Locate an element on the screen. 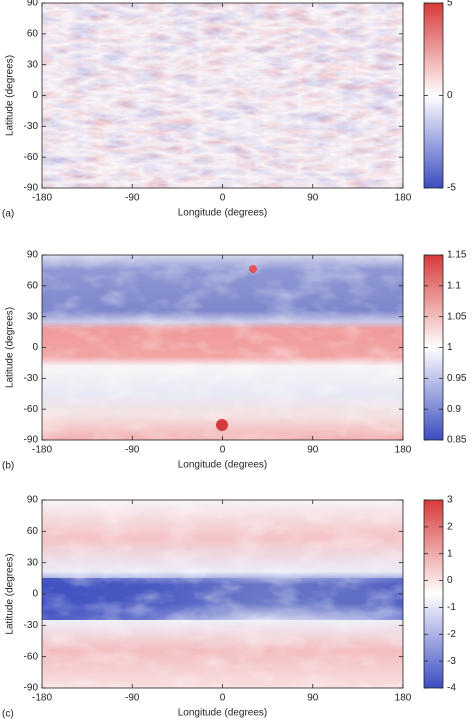 This screenshot has height=721, width=474. colorbar-tick-label: 0.95 is located at coordinates (457, 378).